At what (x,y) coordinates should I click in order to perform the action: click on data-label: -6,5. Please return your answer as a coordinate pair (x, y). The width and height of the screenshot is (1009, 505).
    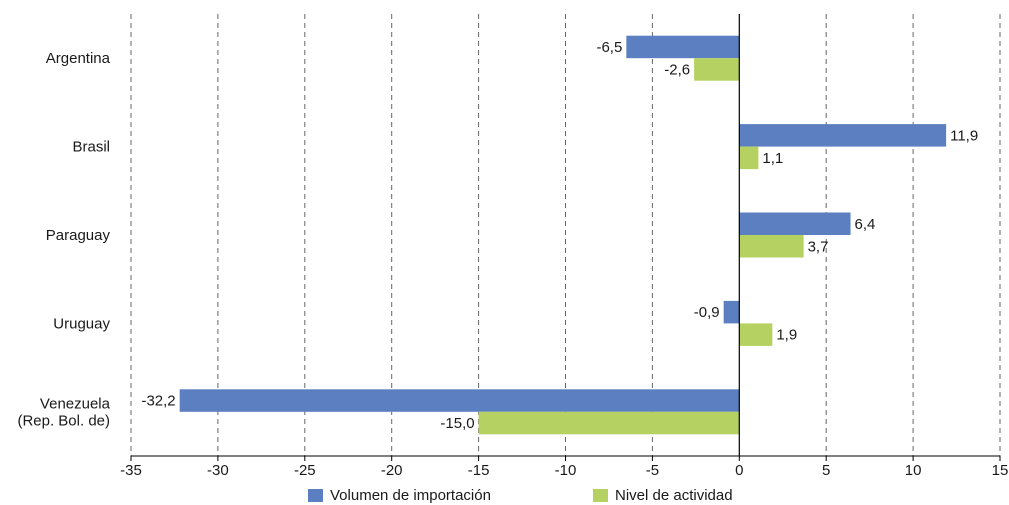
    Looking at the image, I should click on (609, 47).